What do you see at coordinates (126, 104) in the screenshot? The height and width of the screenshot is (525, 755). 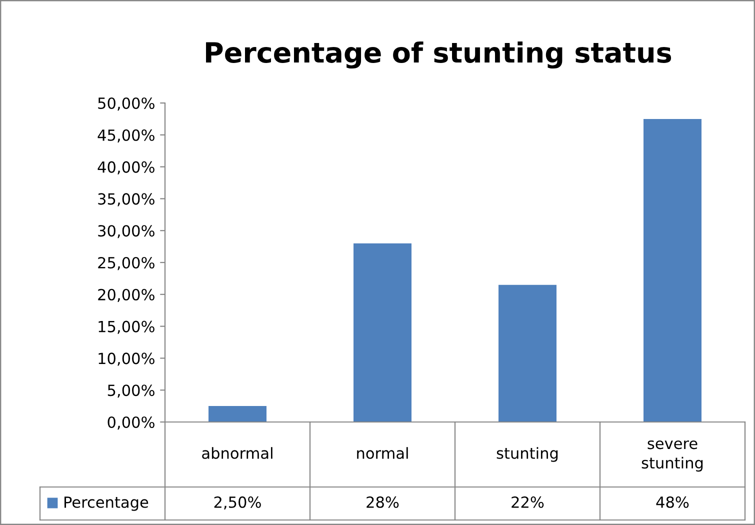 I see `y-tick-label: 50,00%` at bounding box center [126, 104].